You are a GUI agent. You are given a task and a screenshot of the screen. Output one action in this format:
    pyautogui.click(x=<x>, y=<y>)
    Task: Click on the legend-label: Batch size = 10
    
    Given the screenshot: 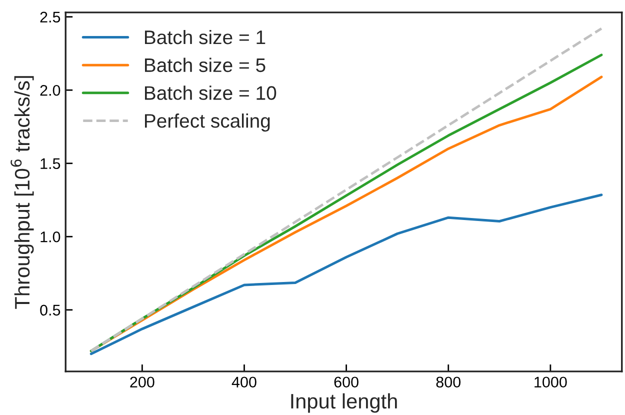 What is the action you would take?
    pyautogui.click(x=210, y=93)
    